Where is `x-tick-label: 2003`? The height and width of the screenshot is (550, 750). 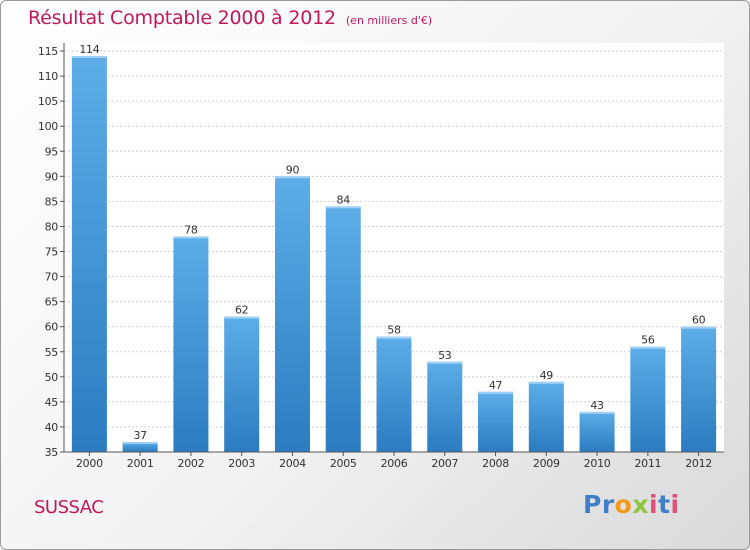
x-tick-label: 2003 is located at coordinates (241, 463).